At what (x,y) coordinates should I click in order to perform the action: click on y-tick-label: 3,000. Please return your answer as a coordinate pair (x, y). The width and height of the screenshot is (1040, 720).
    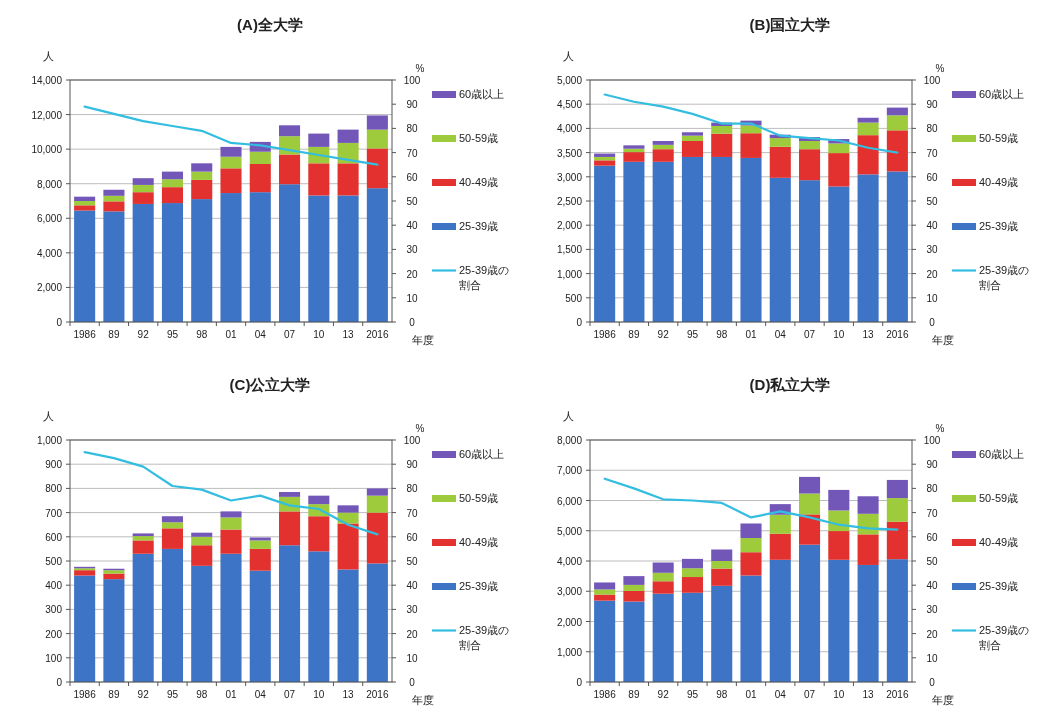
    Looking at the image, I should click on (569, 177).